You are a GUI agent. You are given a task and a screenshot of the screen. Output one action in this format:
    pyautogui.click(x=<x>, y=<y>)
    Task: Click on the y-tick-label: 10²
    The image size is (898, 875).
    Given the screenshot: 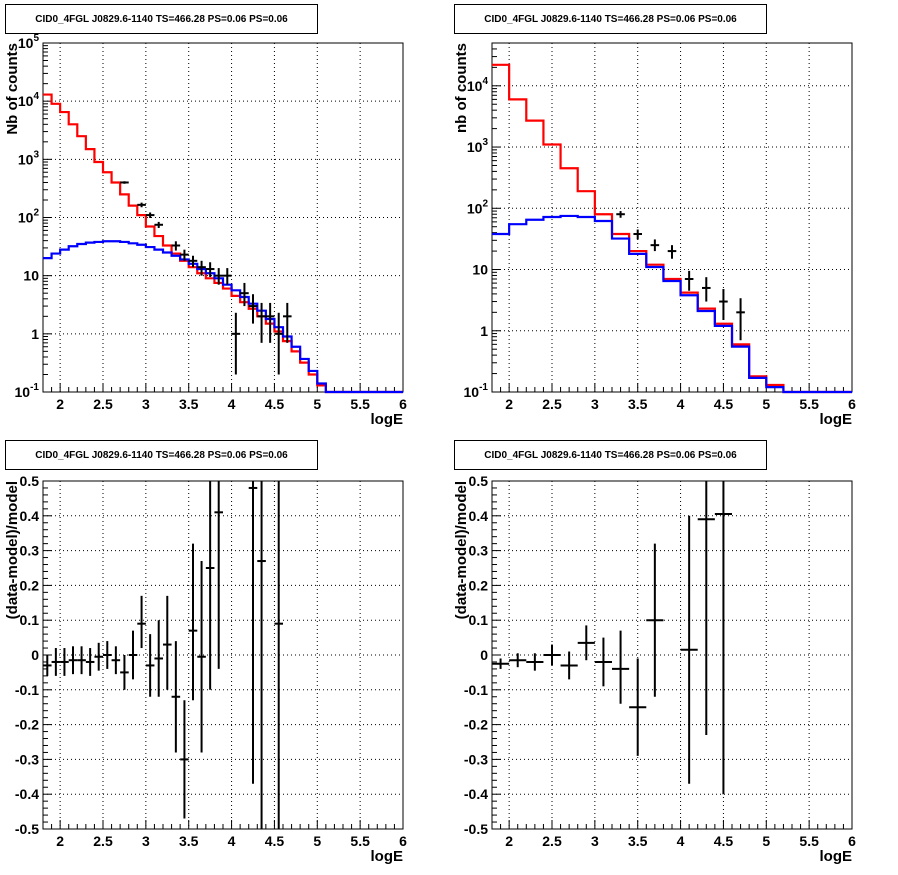 What is the action you would take?
    pyautogui.click(x=478, y=207)
    